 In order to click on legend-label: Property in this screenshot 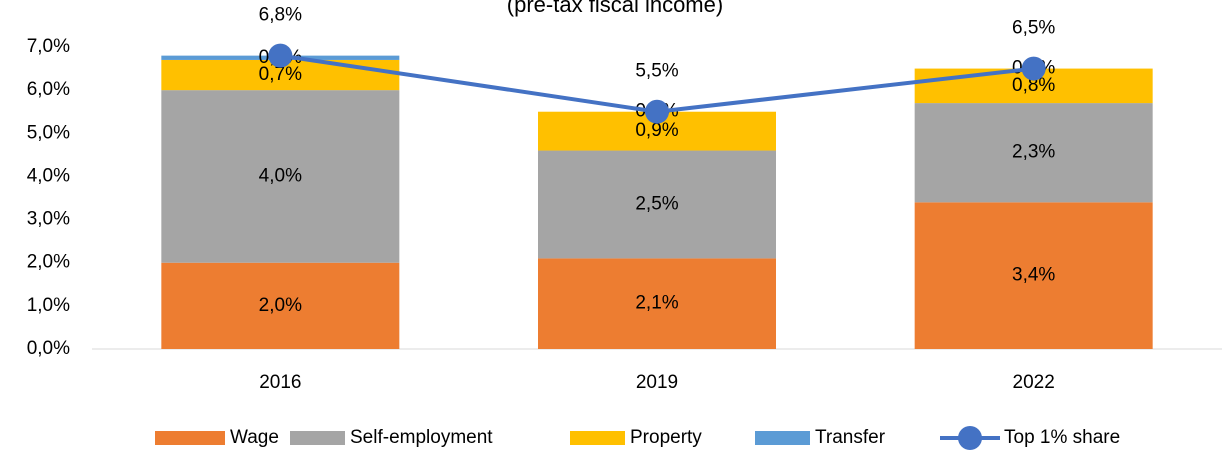, I will do `click(666, 437)`.